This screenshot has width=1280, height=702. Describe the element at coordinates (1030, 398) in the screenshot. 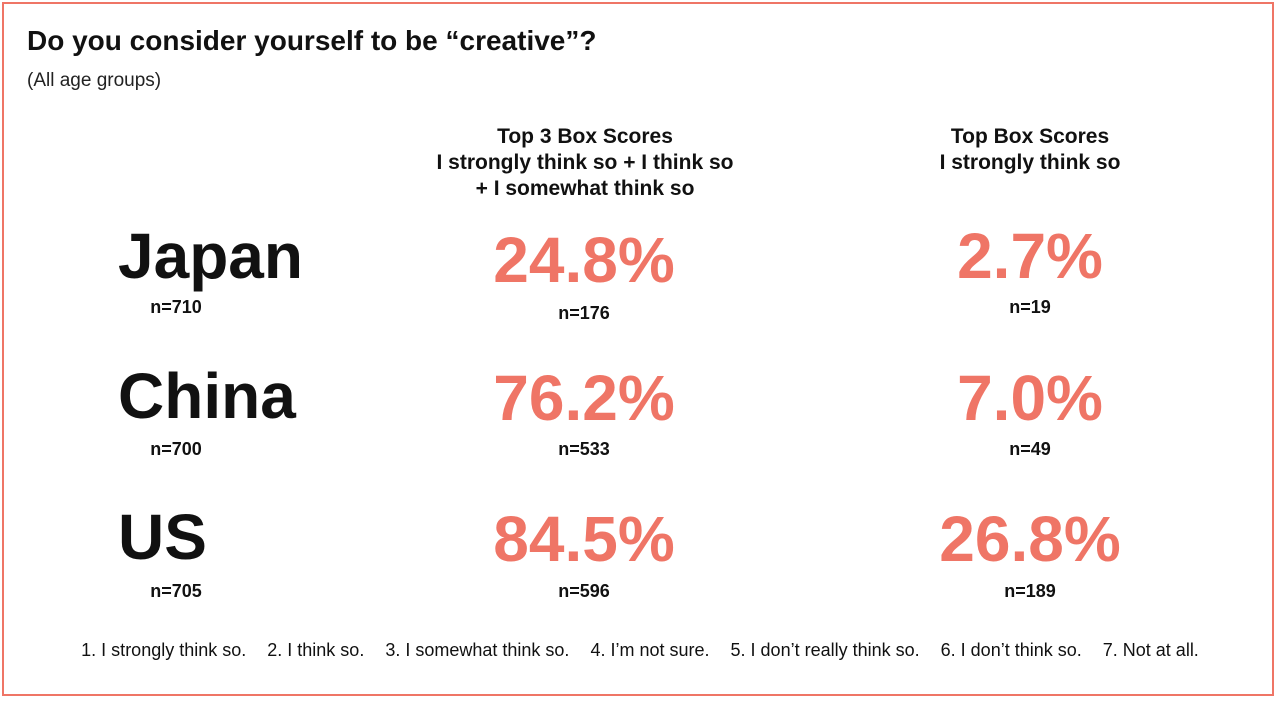

I see `topbox-percentage-value: 7.0%` at that location.